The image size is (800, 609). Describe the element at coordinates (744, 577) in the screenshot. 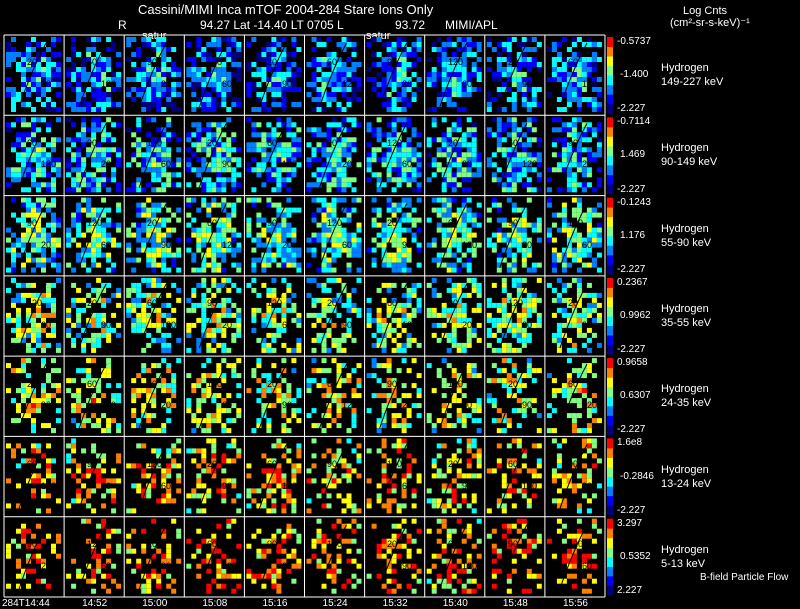

I see `legend-bottom: B-field Particle Flow` at that location.